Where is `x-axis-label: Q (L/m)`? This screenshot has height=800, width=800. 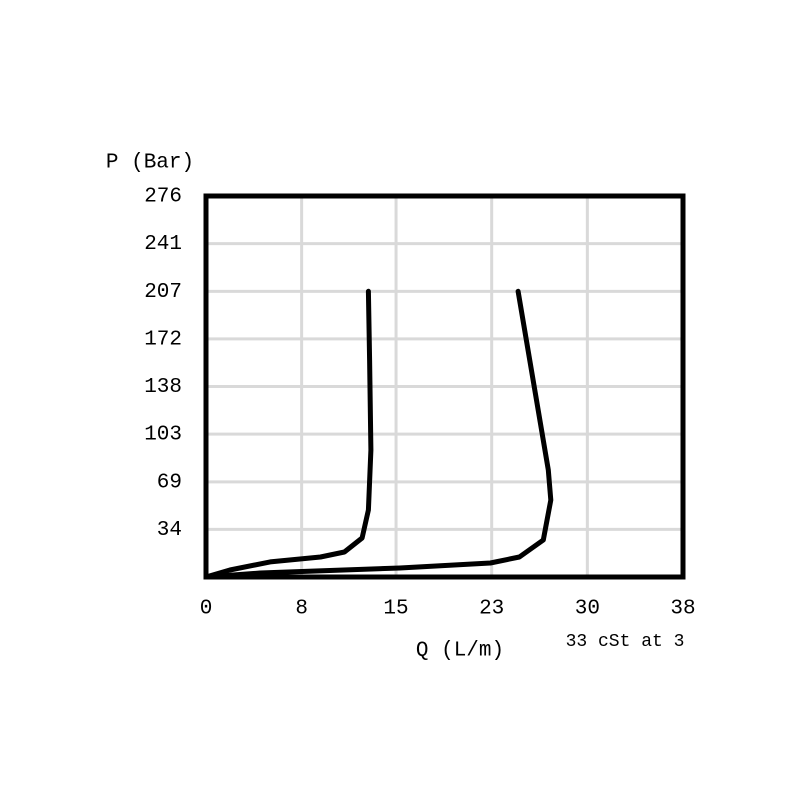
x-axis-label: Q (L/m) is located at coordinates (460, 651).